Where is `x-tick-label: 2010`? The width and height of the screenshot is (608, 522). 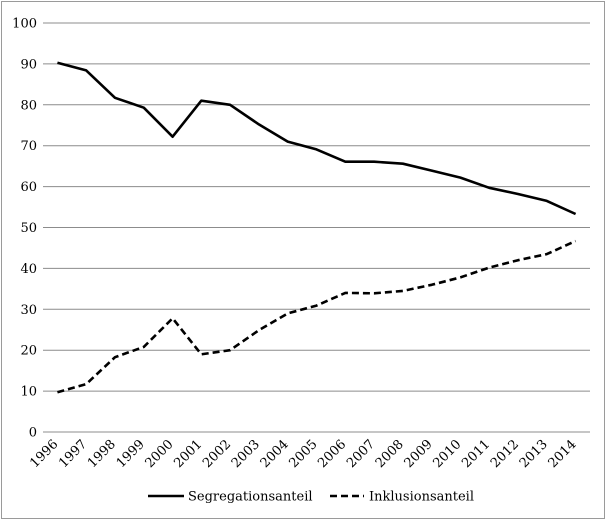 x-tick-label: 2010 is located at coordinates (447, 454).